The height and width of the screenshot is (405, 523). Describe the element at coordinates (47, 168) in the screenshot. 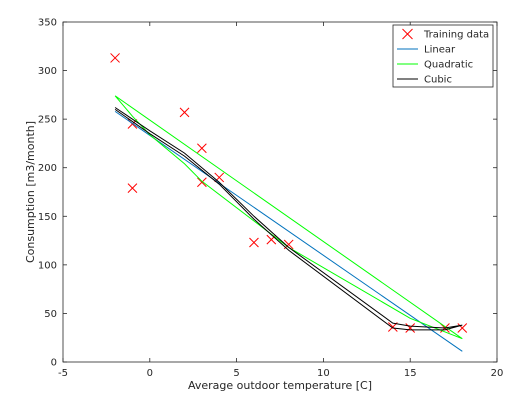

I see `y-tick-label: 200` at that location.